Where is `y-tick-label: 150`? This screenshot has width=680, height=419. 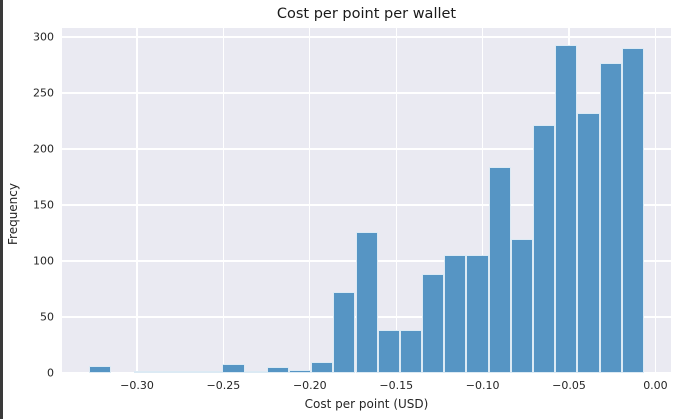 y-tick-label: 150 is located at coordinates (43, 205).